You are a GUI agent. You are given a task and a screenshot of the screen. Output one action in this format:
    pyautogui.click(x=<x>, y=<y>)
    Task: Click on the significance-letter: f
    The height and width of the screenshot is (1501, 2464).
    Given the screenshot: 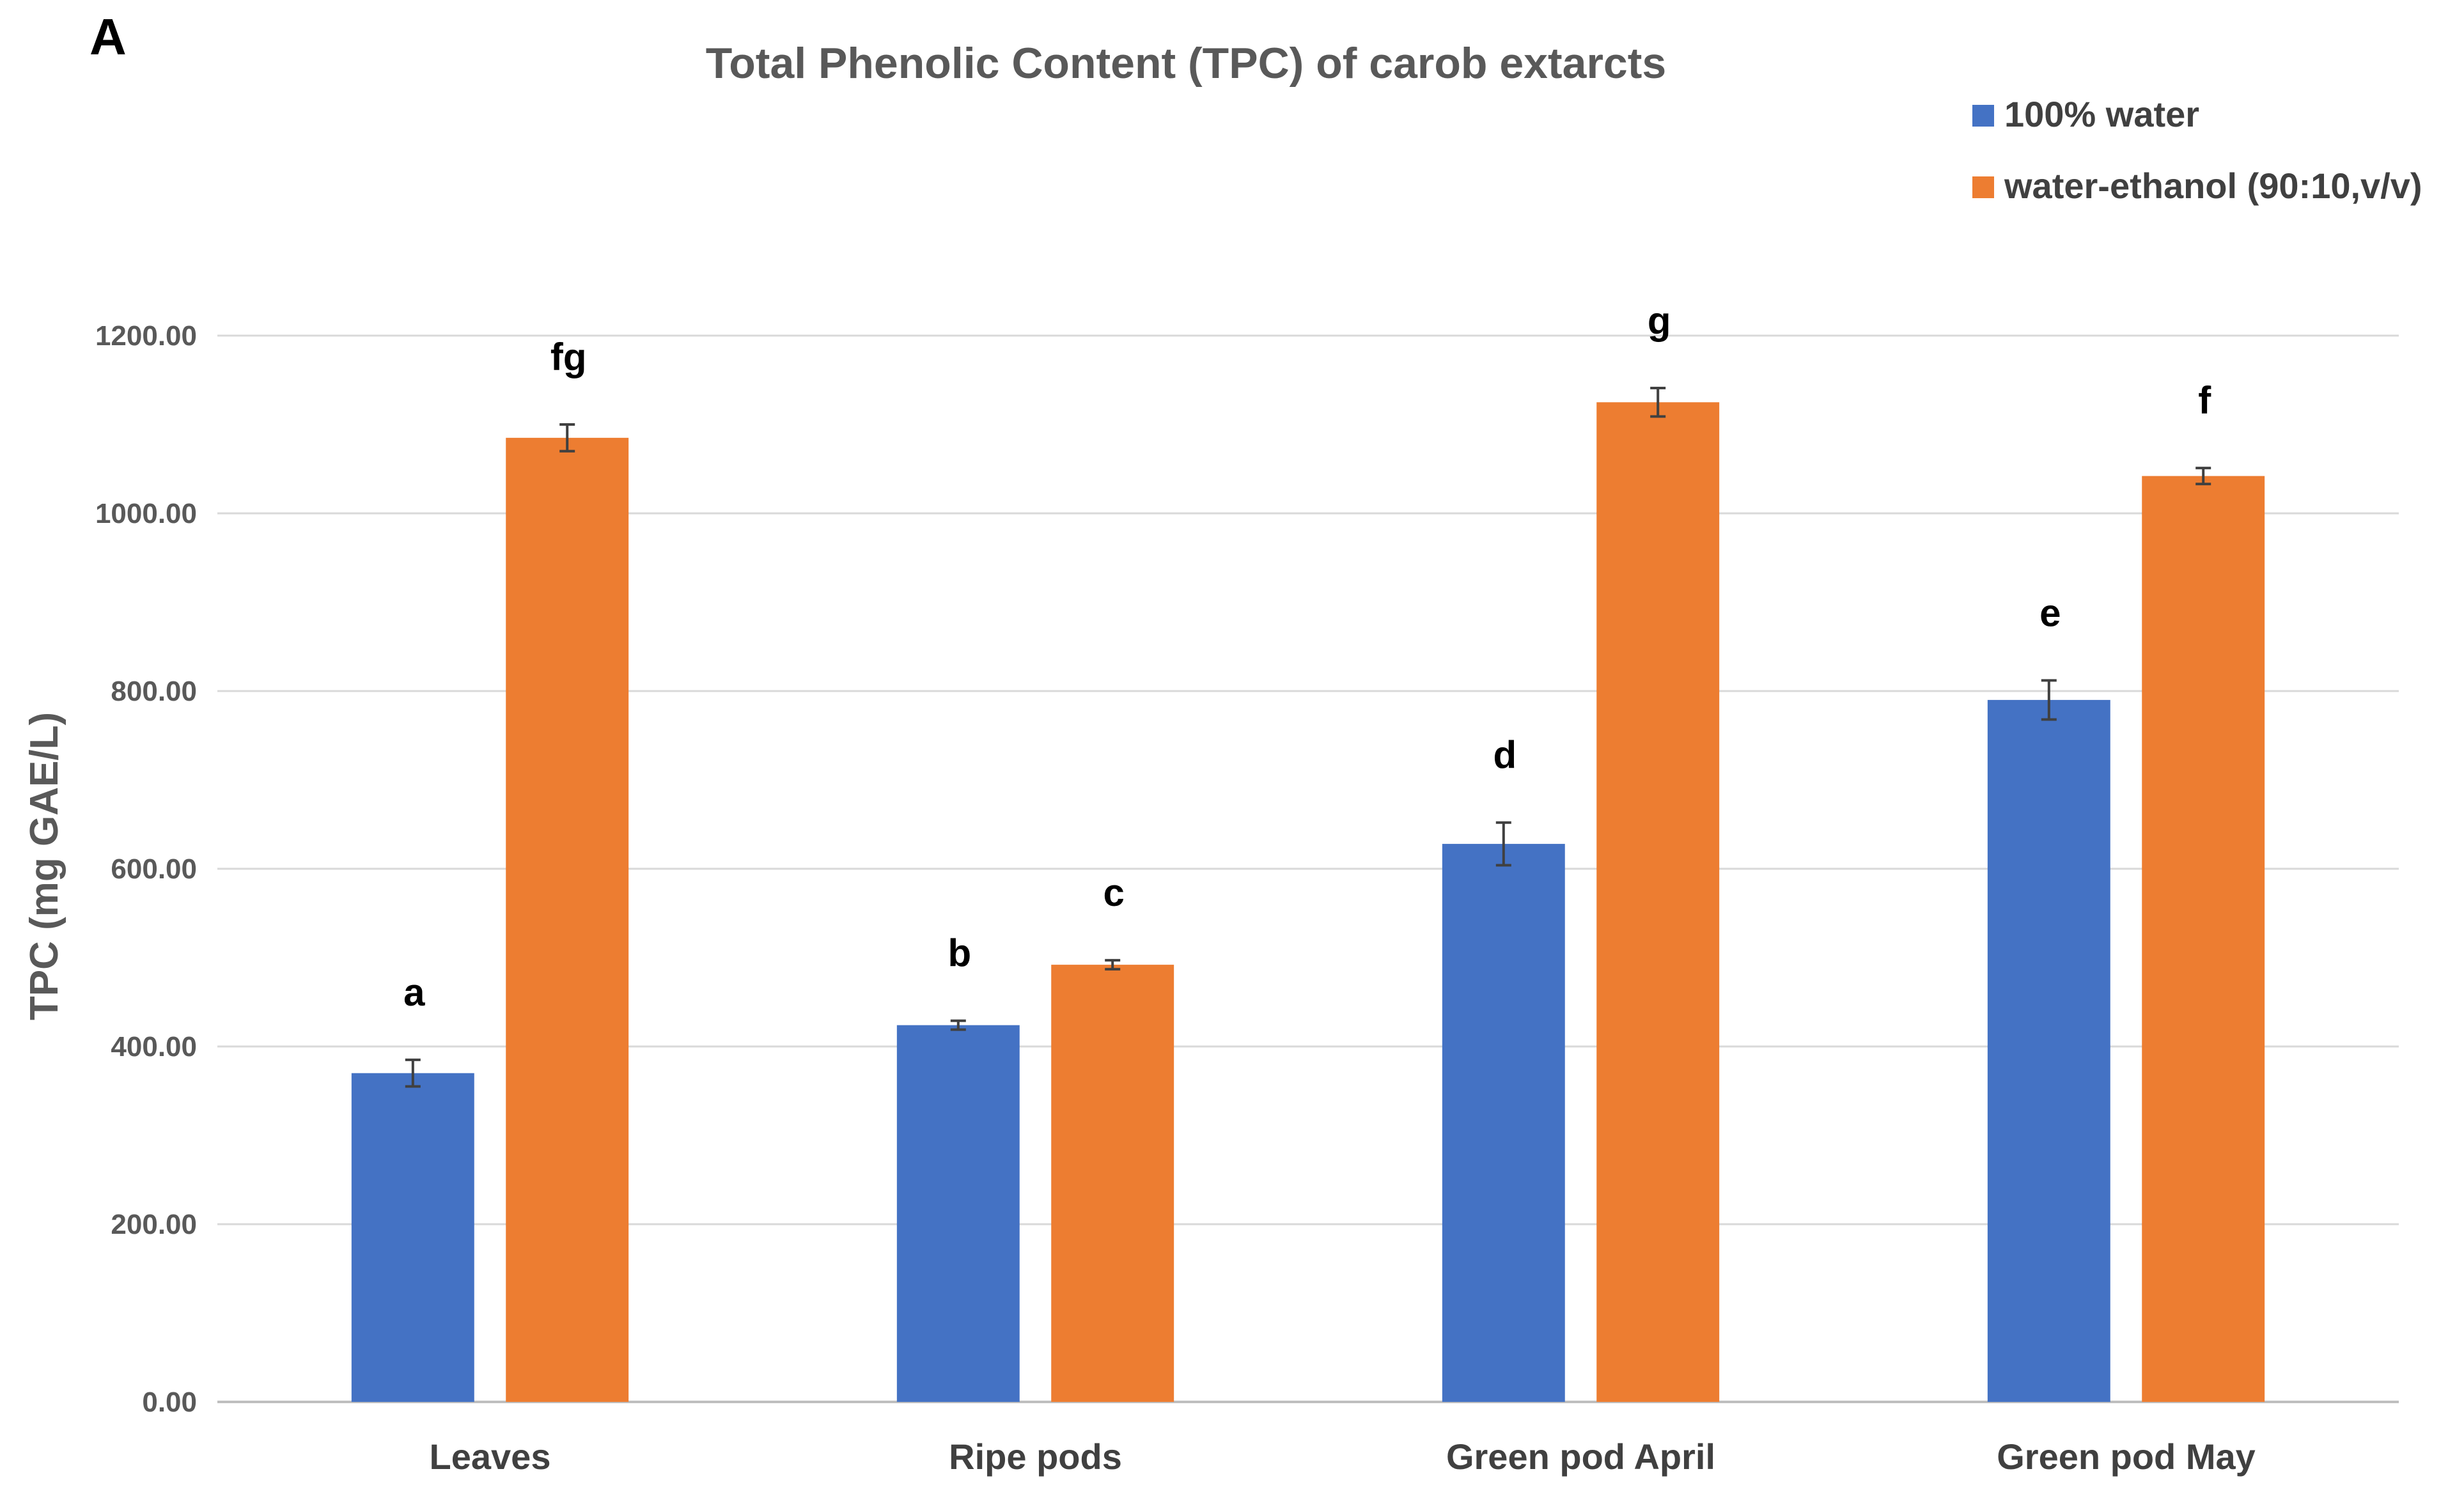 What is the action you would take?
    pyautogui.click(x=2204, y=401)
    